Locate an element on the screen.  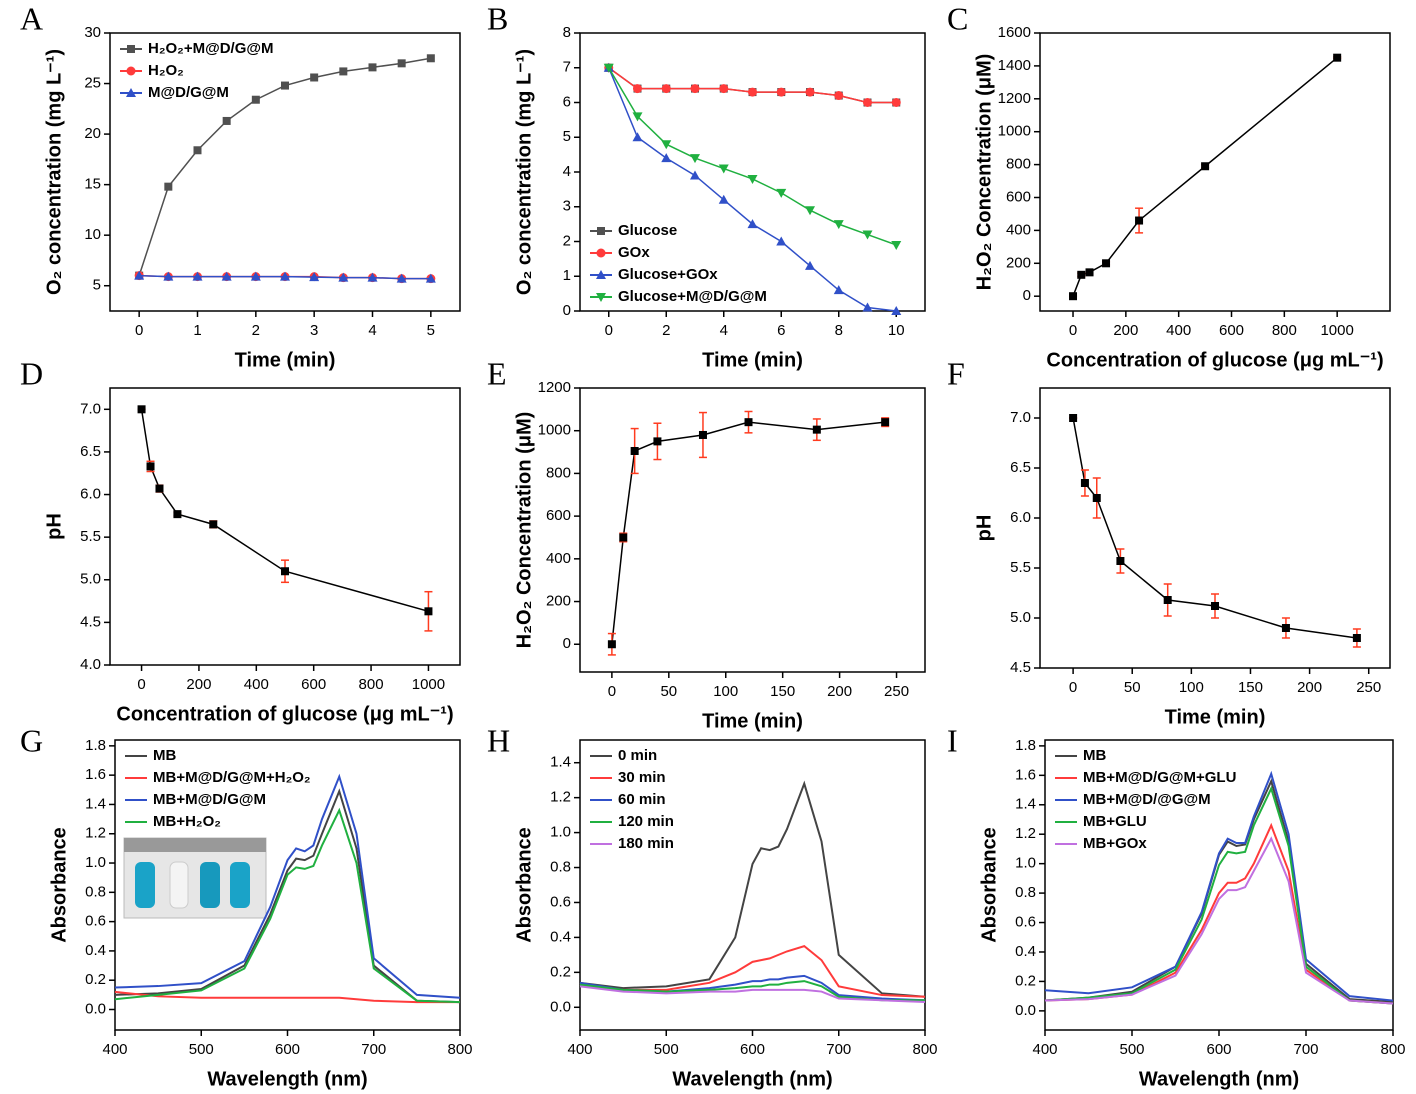
y-tick-label: 1.8 is located at coordinates (95, 745).